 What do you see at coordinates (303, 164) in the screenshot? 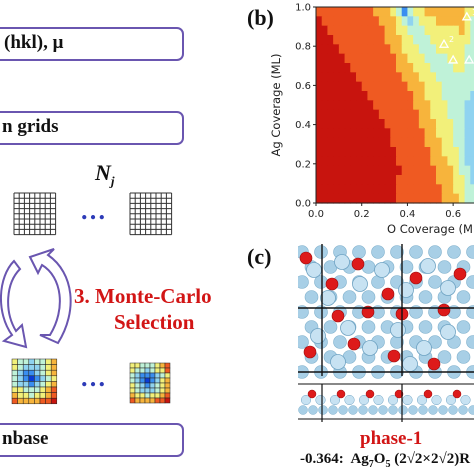
I see `ytick-label: 0.2` at bounding box center [303, 164].